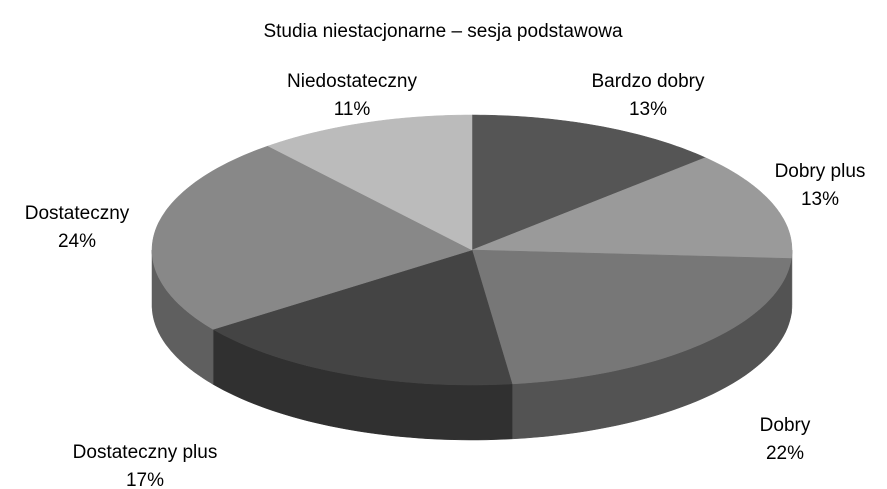 The image size is (887, 489). Describe the element at coordinates (785, 453) in the screenshot. I see `slice-value-label: 22%` at that location.